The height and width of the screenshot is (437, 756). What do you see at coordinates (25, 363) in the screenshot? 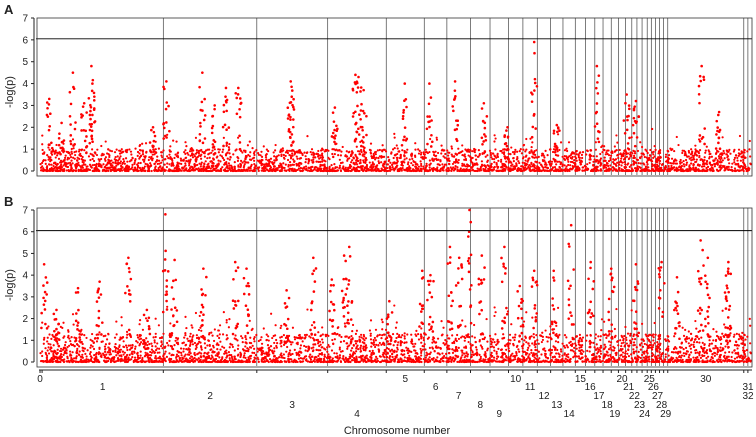
I see `y-tick-label: 0` at bounding box center [25, 363].